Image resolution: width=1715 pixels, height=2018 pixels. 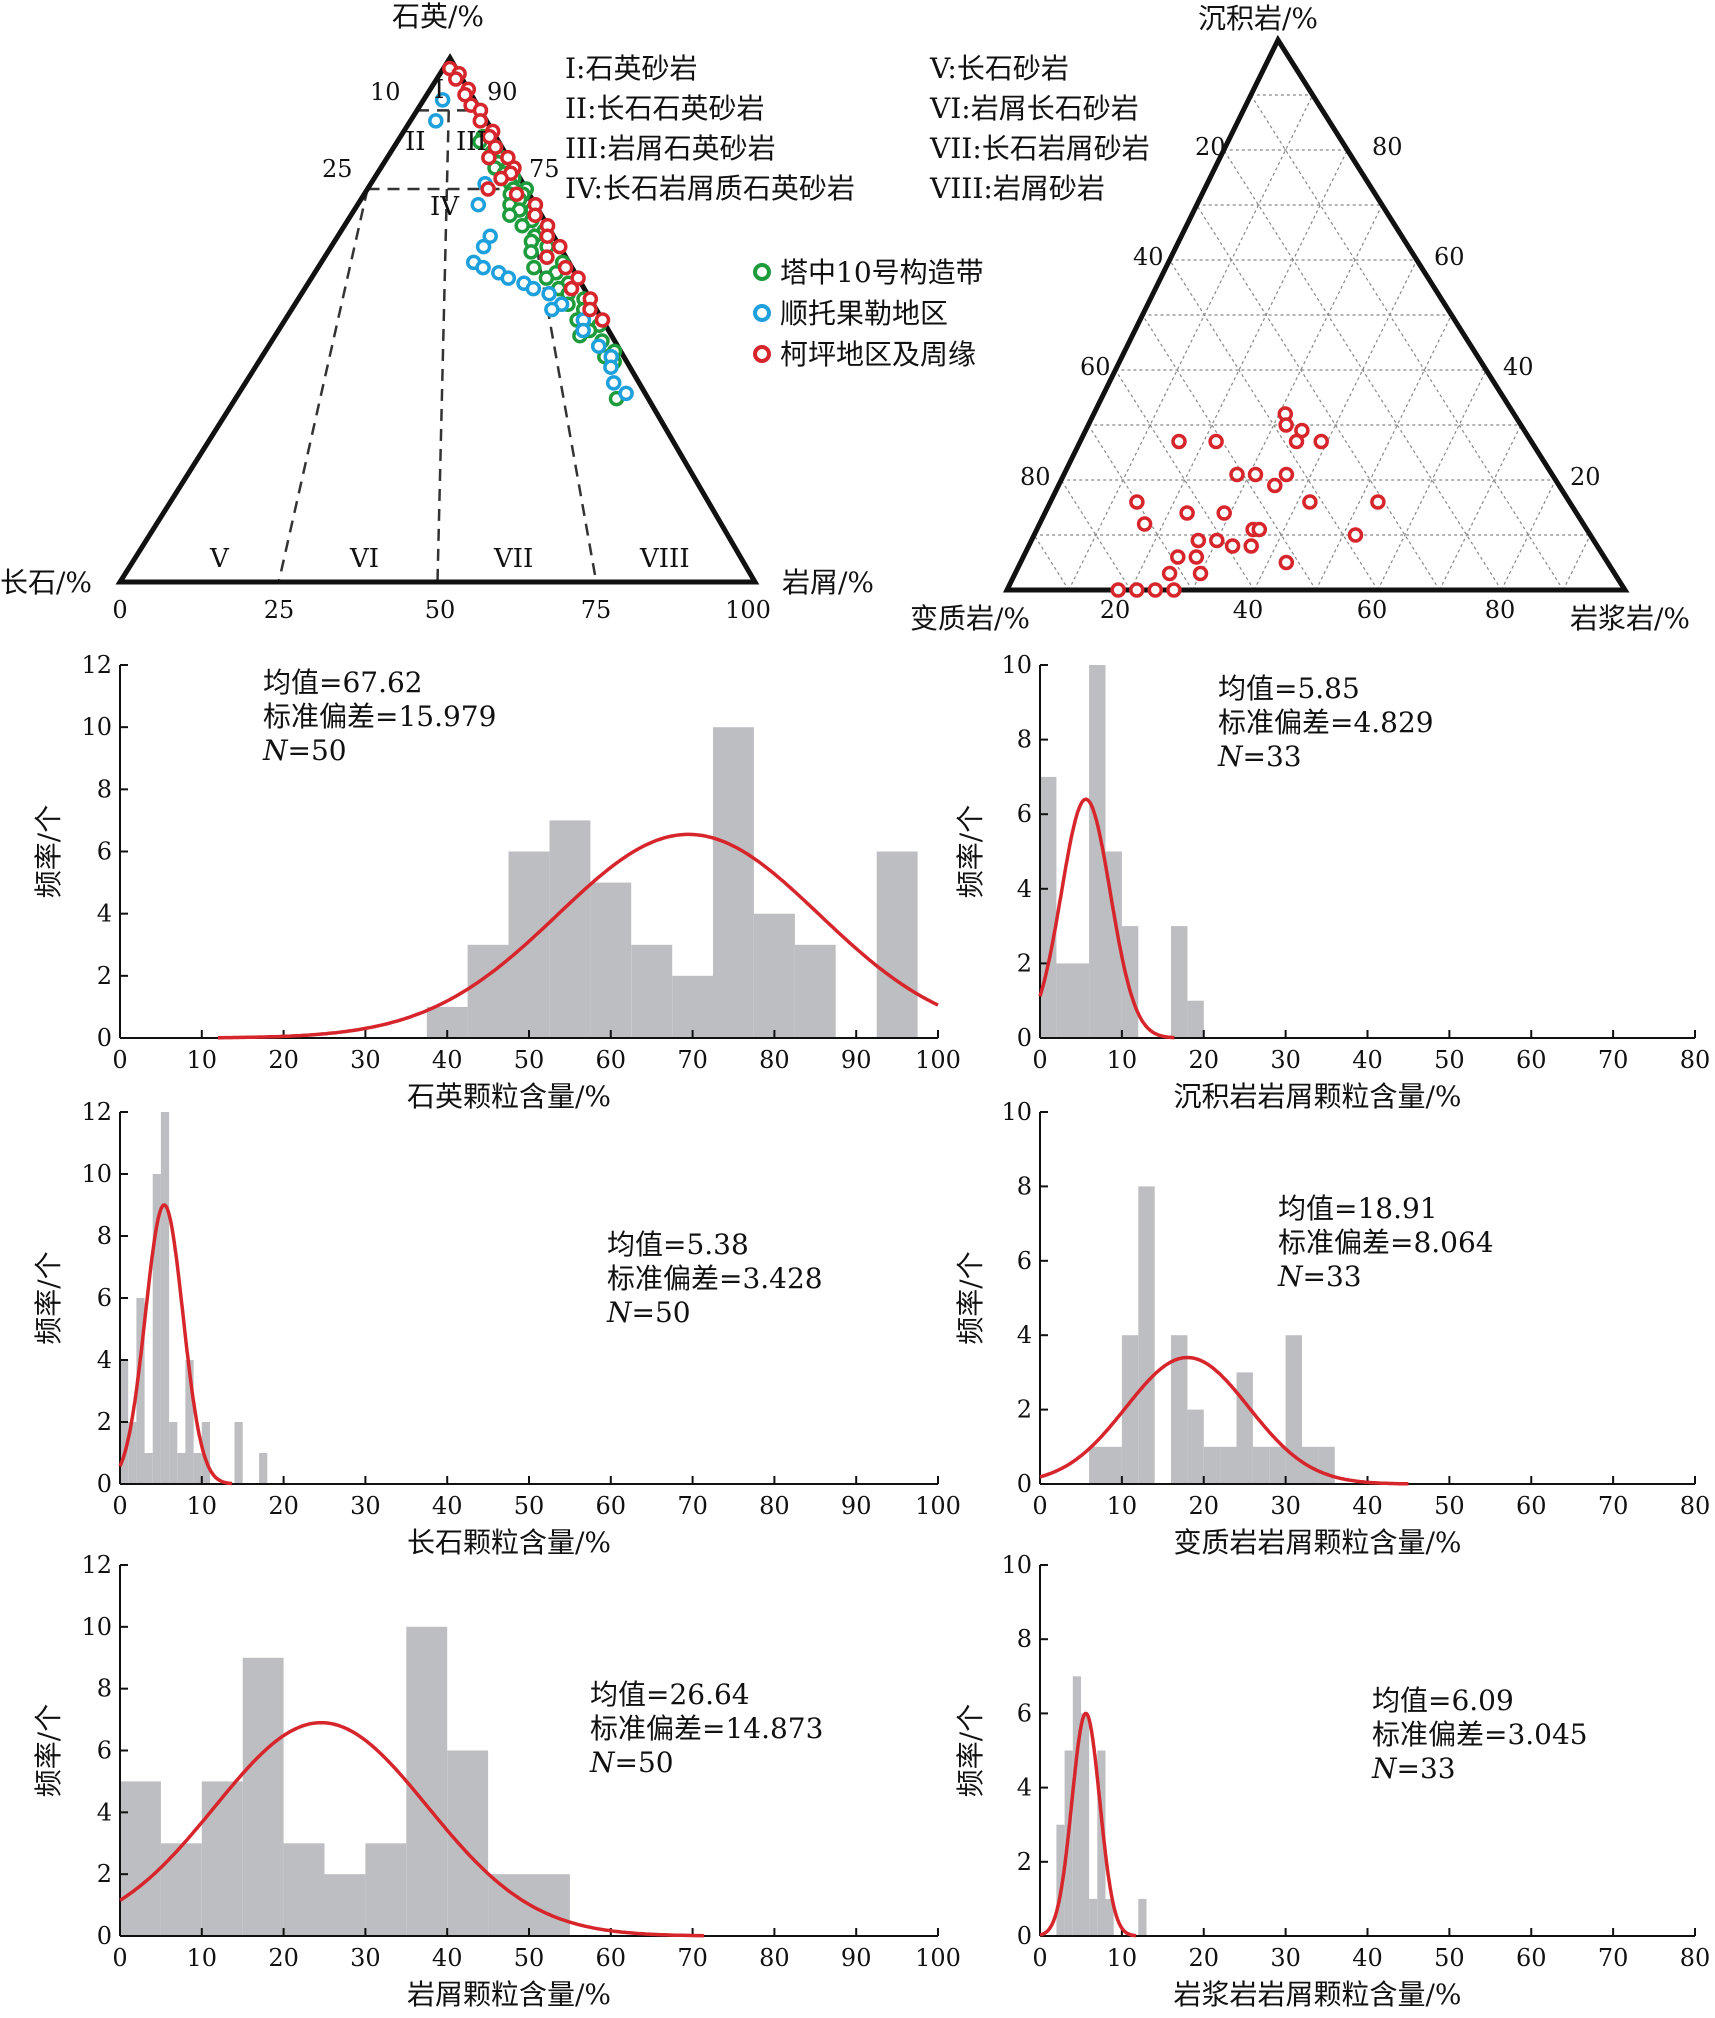 I want to click on y-tick-label: 12, so click(x=96, y=1565).